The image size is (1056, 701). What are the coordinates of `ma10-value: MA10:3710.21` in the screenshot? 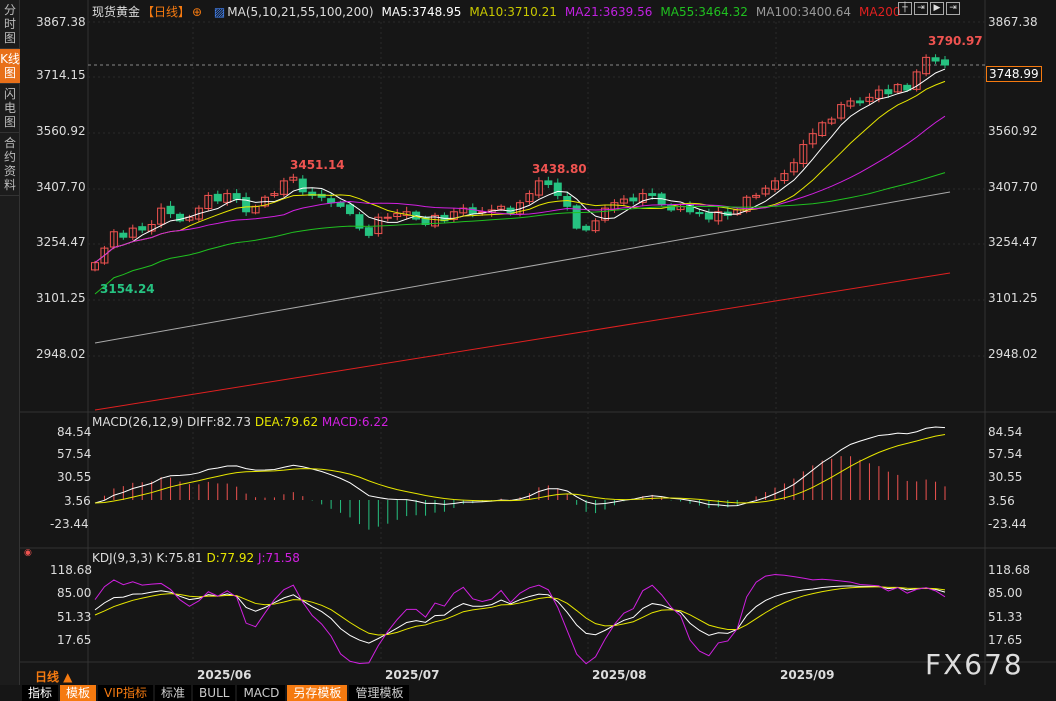 It's located at (513, 12).